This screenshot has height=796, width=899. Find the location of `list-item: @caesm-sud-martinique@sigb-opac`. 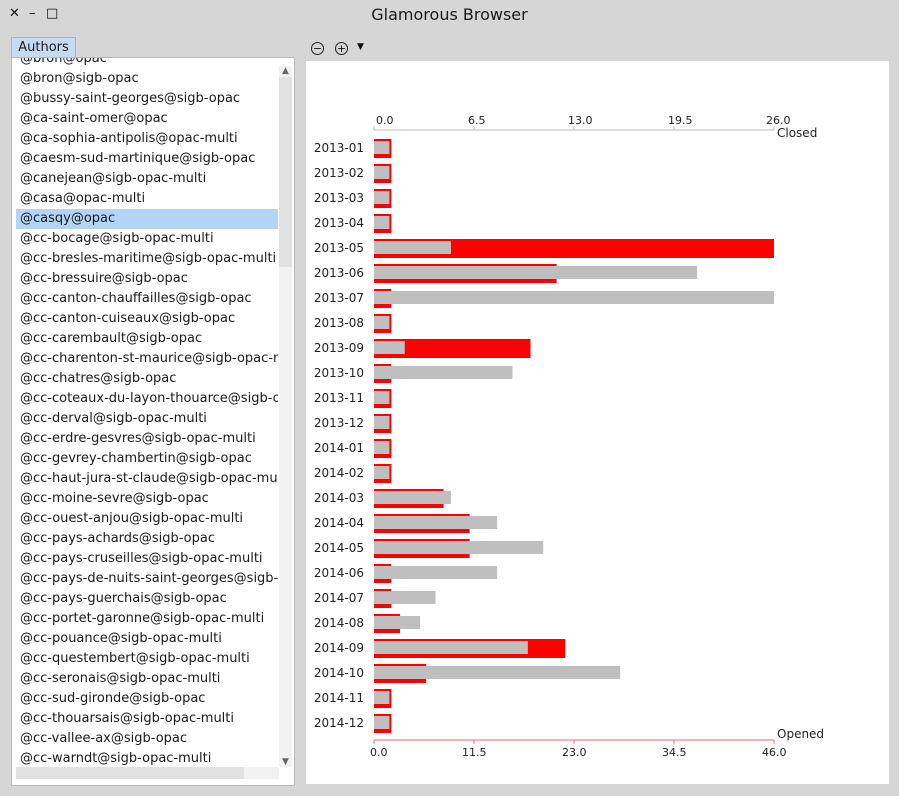

list-item: @caesm-sud-martinique@sigb-opac is located at coordinates (138, 158).